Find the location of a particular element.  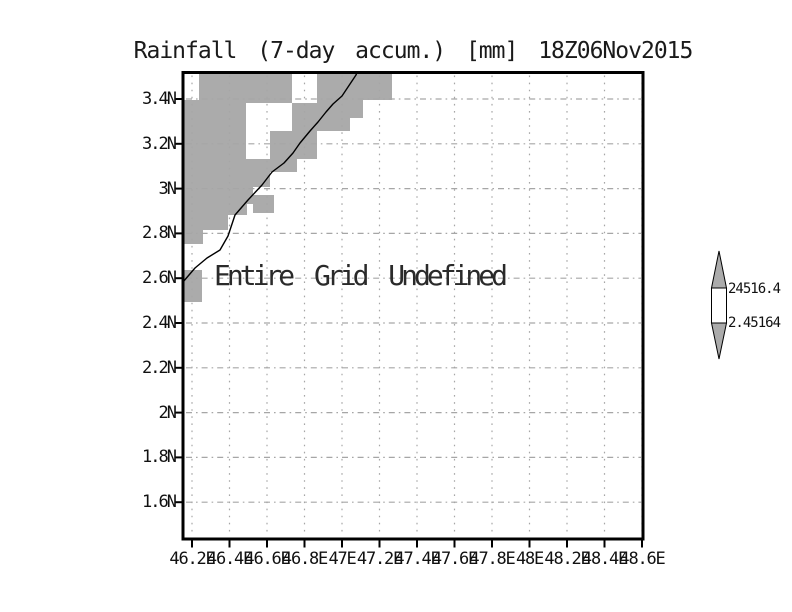

x-axis-tick-label: 48E is located at coordinates (529, 559).